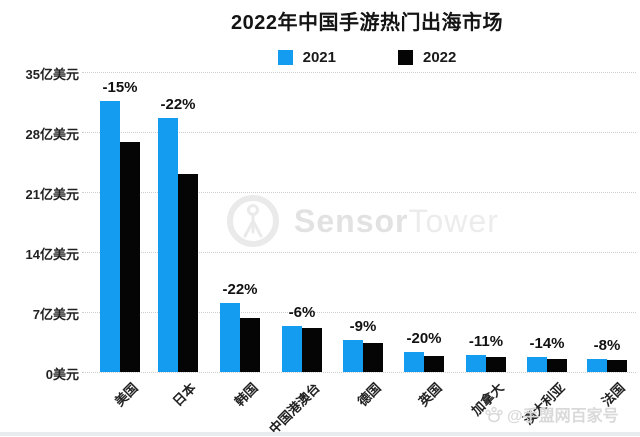 Image resolution: width=640 pixels, height=437 pixels. I want to click on pct-change-label: -6%, so click(302, 312).